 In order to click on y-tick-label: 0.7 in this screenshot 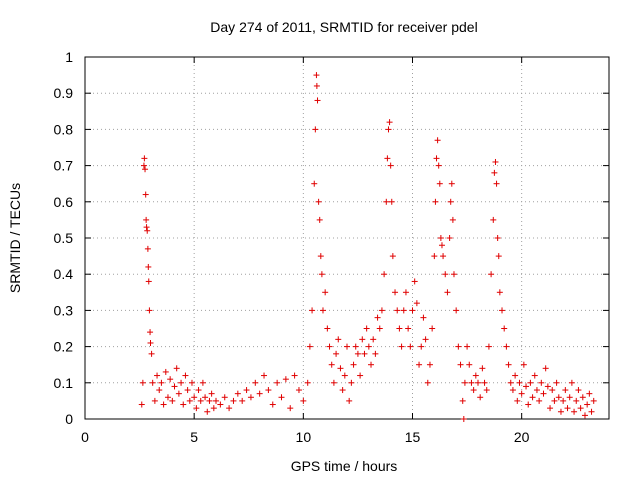, I will do `click(64, 166)`.